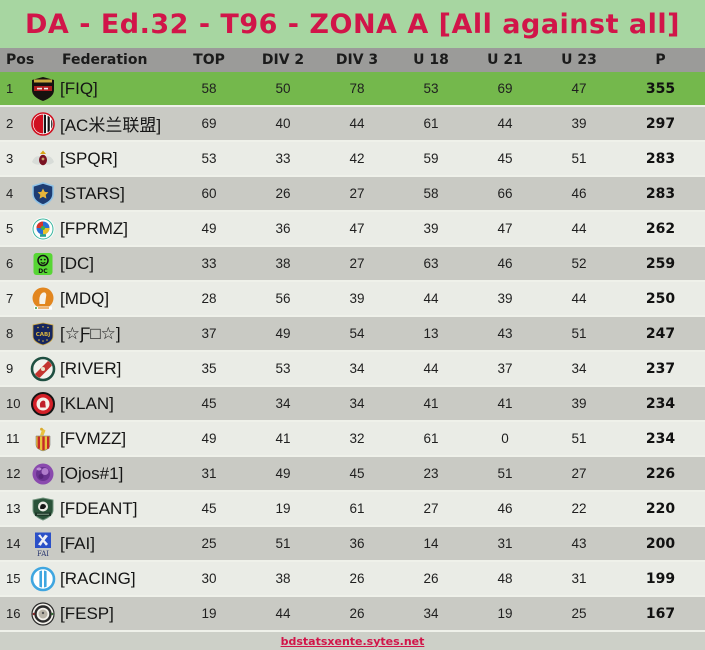  I want to click on table-row: 1 [FIQ] 58 50 78 53 69 47 355, so click(352, 89).